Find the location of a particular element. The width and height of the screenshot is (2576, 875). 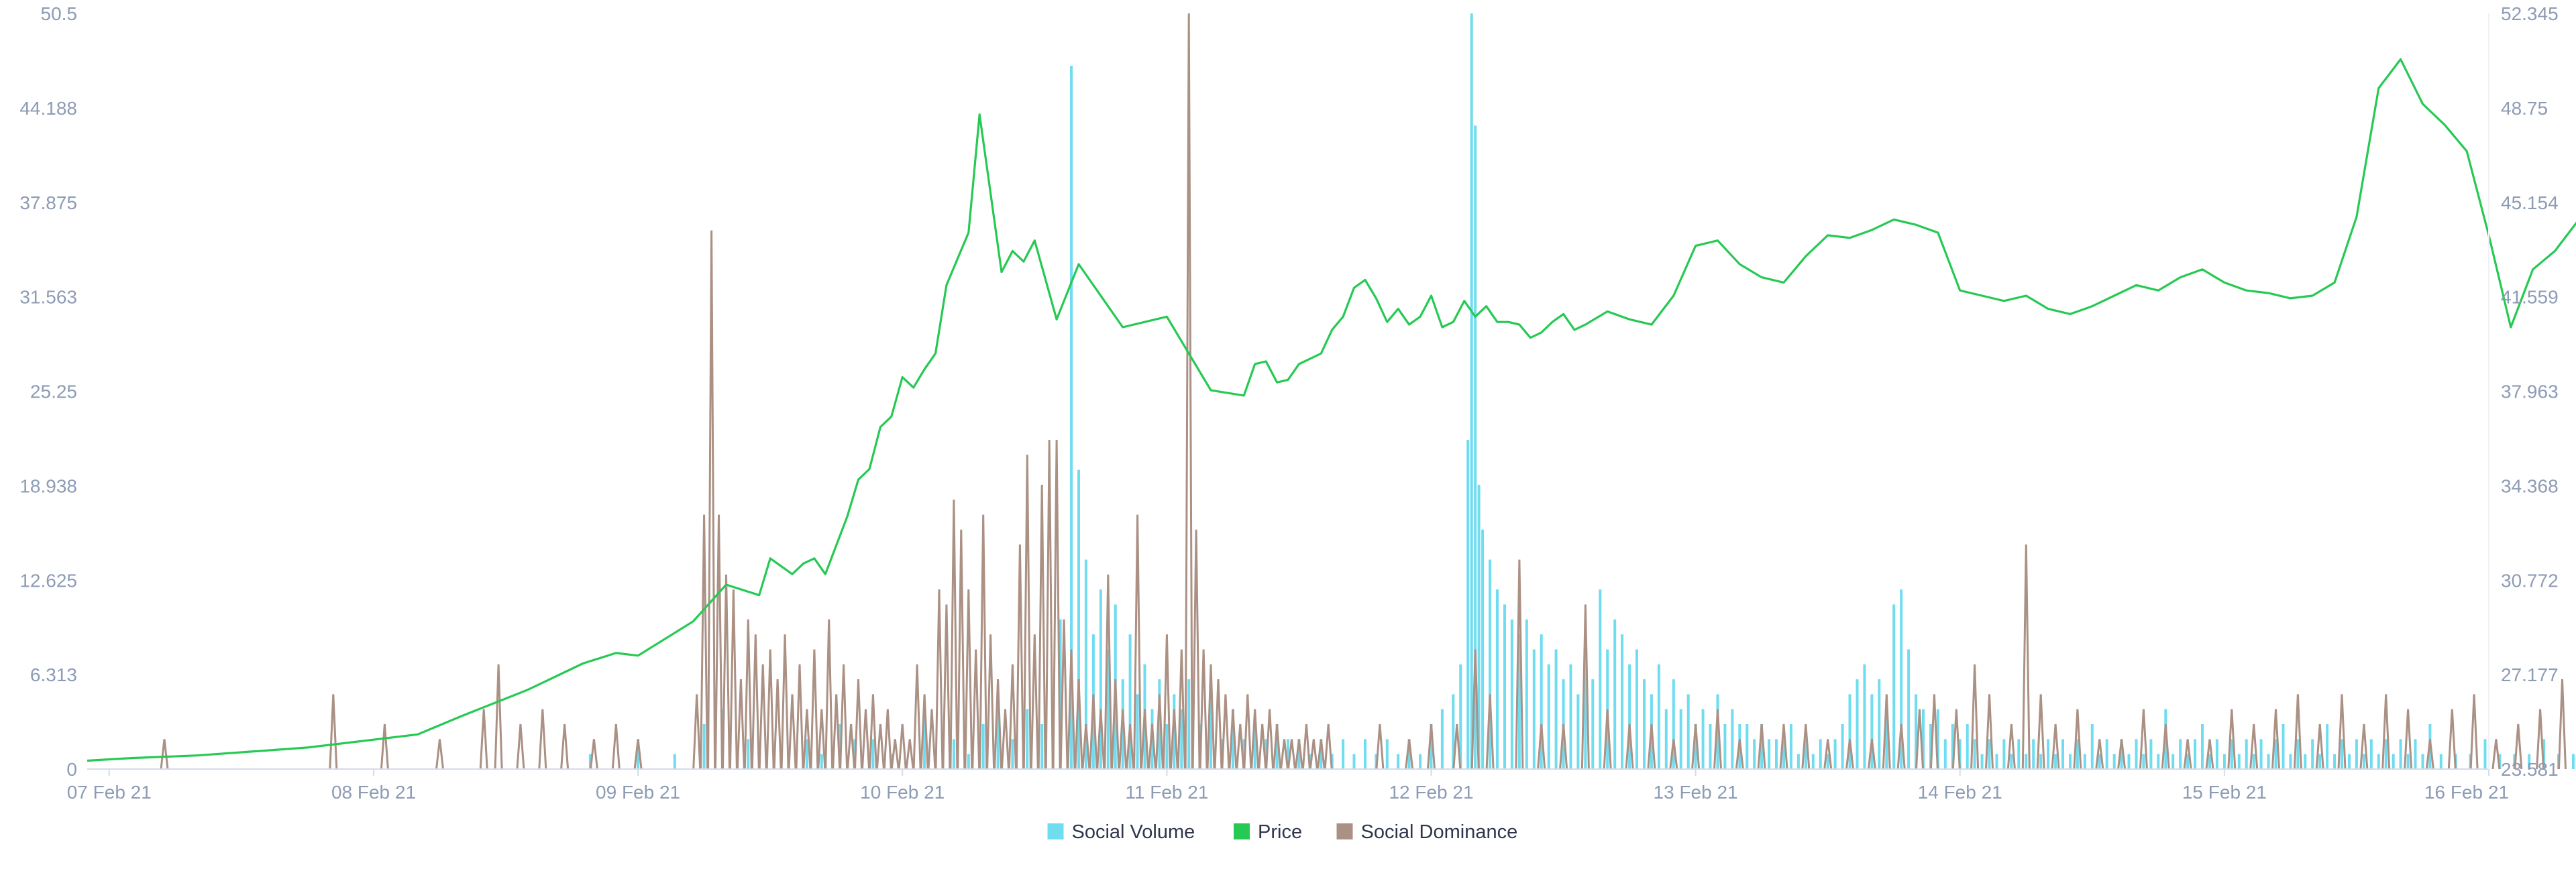

legend-item: Price is located at coordinates (1268, 832).